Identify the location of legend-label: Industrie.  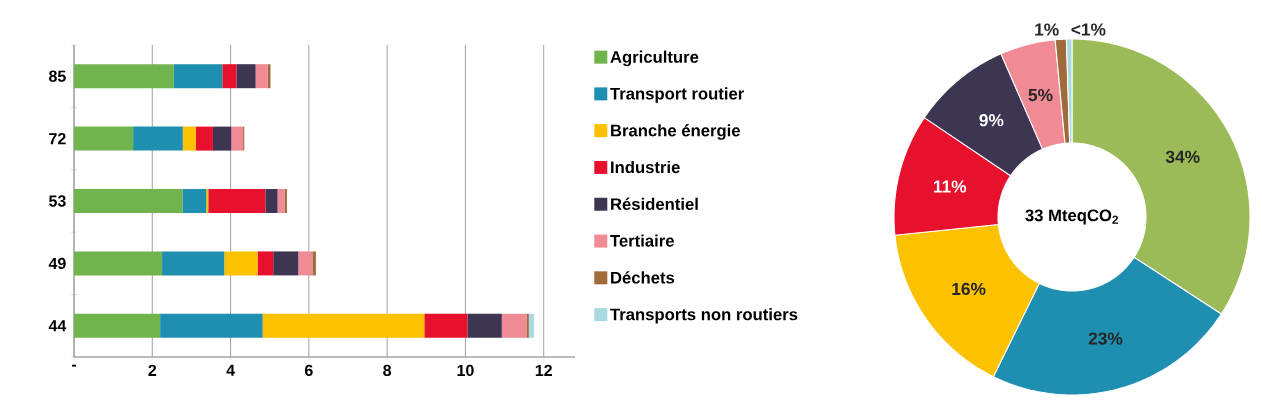
(645, 167).